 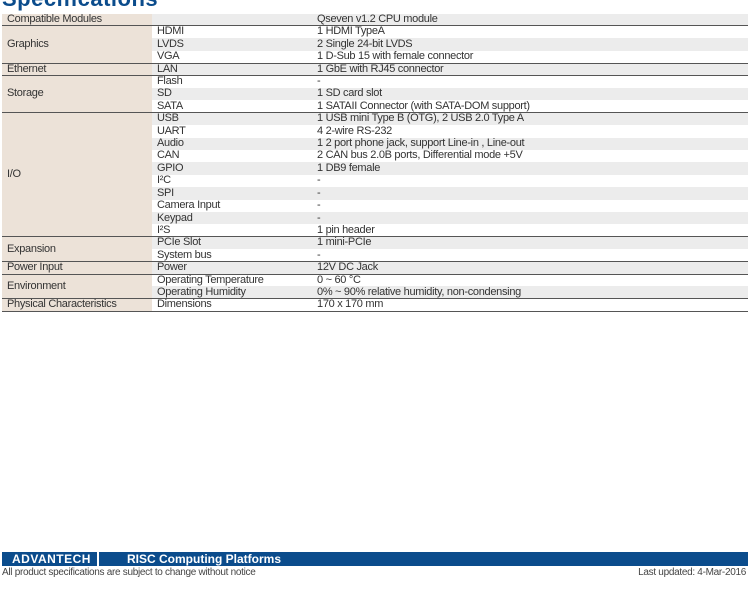 What do you see at coordinates (77, 305) in the screenshot?
I see `spec-category: Physical Characteristics` at bounding box center [77, 305].